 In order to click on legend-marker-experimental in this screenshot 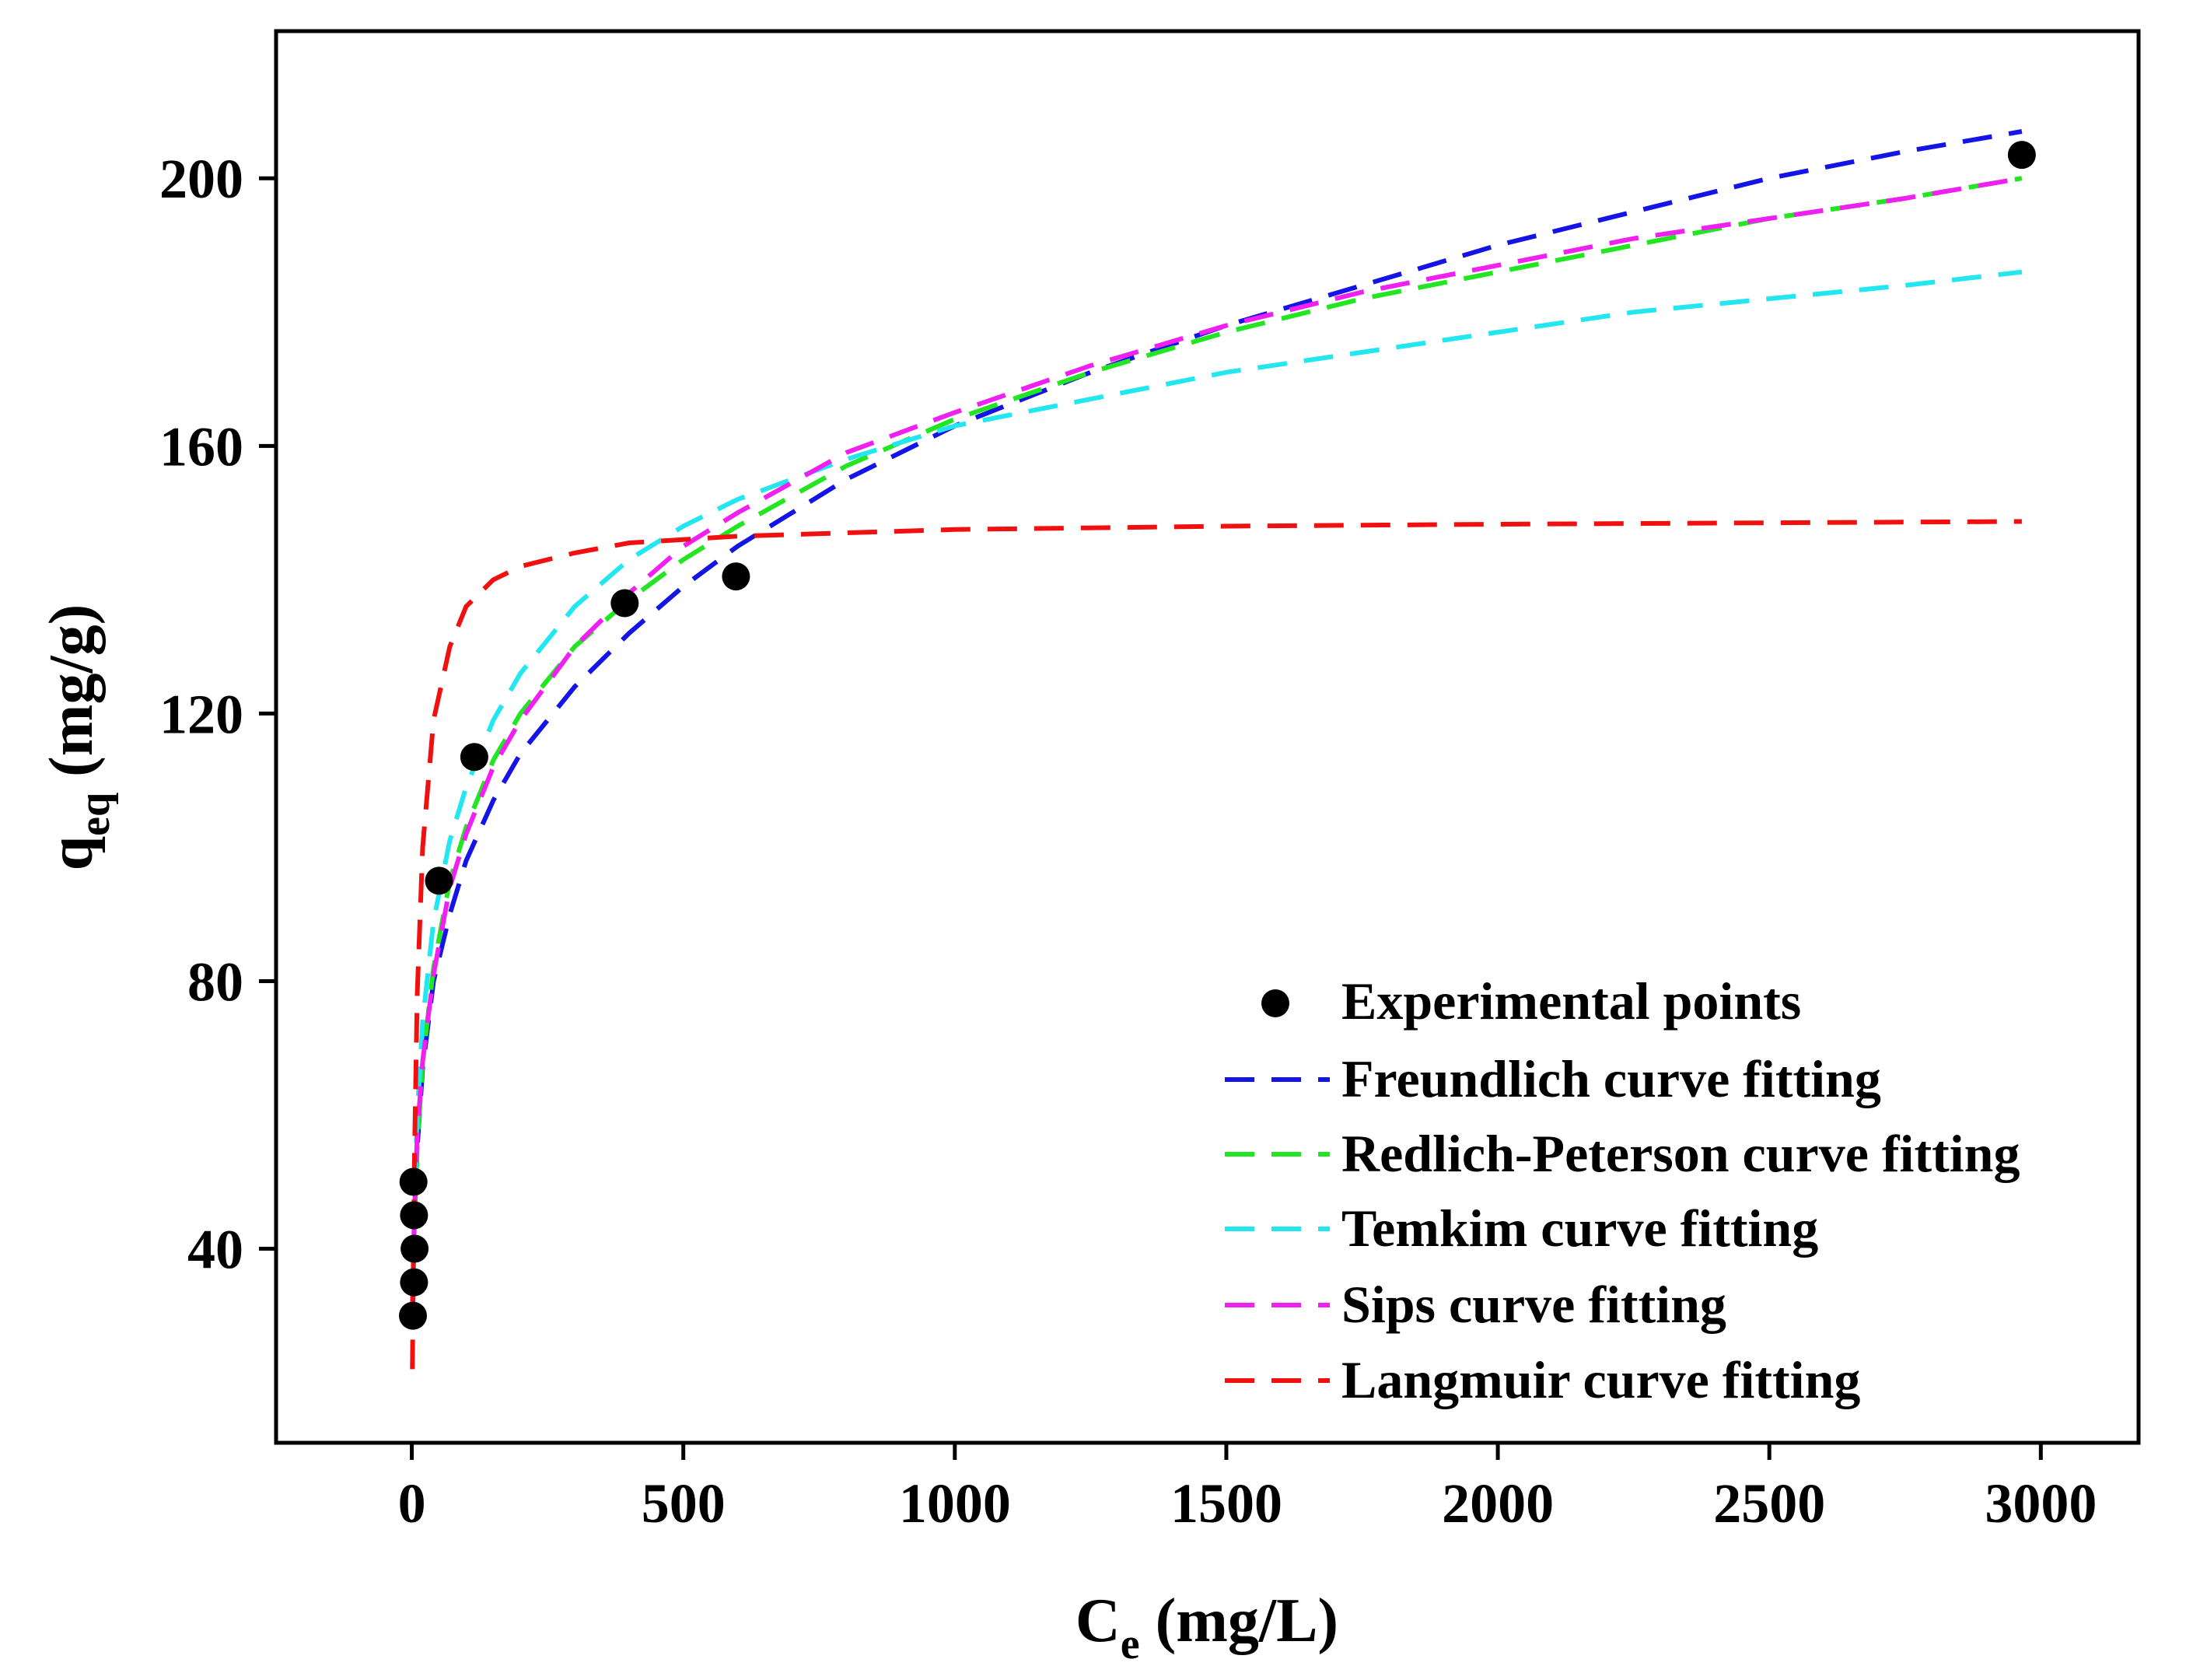, I will do `click(1275, 1003)`.